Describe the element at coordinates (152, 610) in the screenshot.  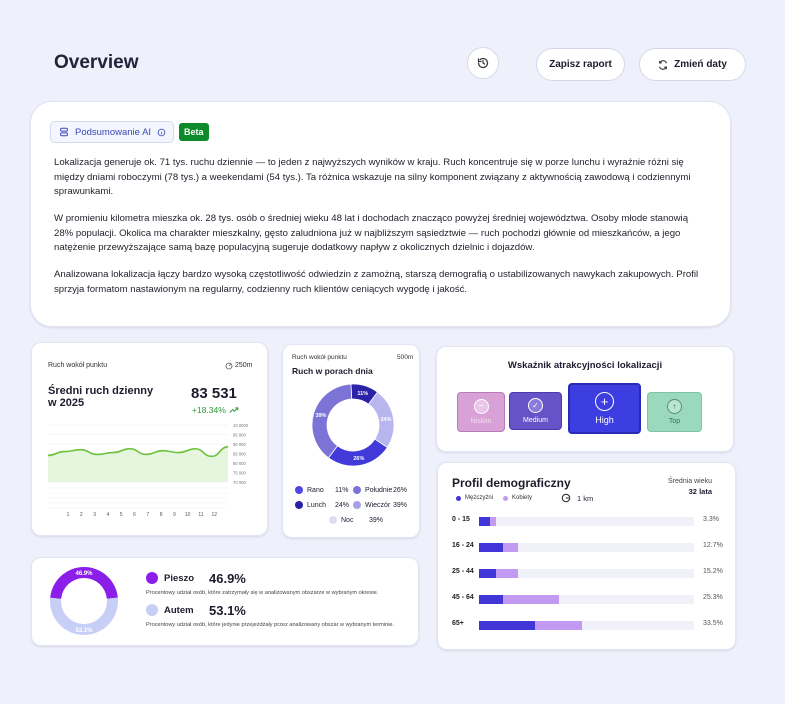
I see `car-color-dot` at that location.